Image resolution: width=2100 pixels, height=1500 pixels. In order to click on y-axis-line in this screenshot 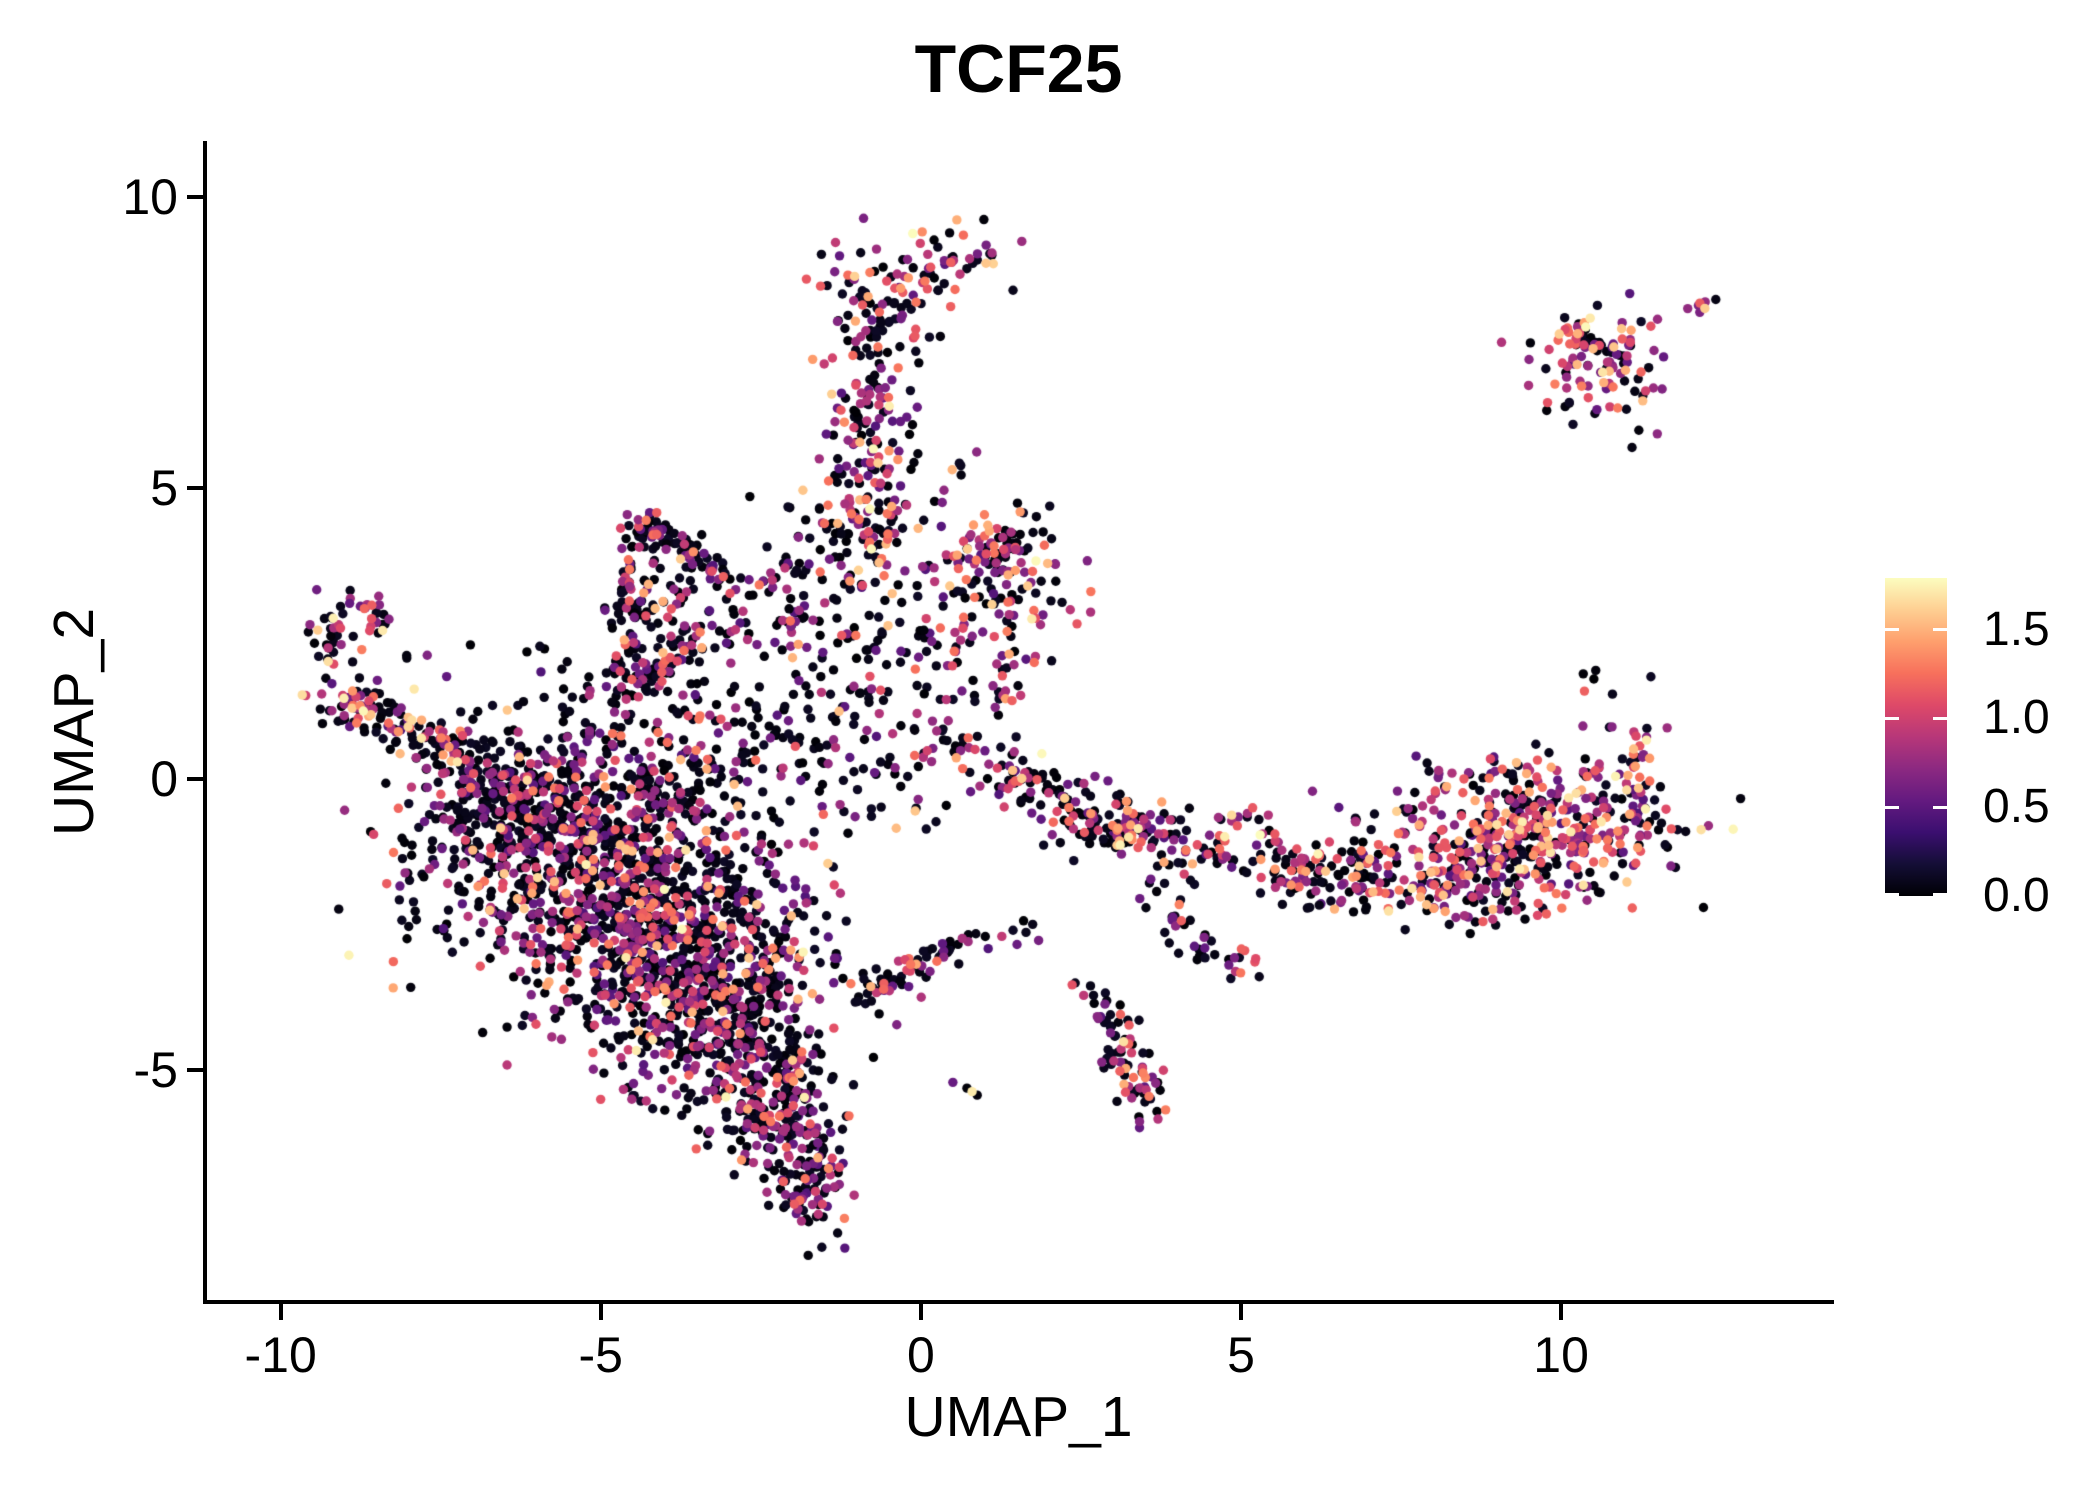, I will do `click(205, 722)`.